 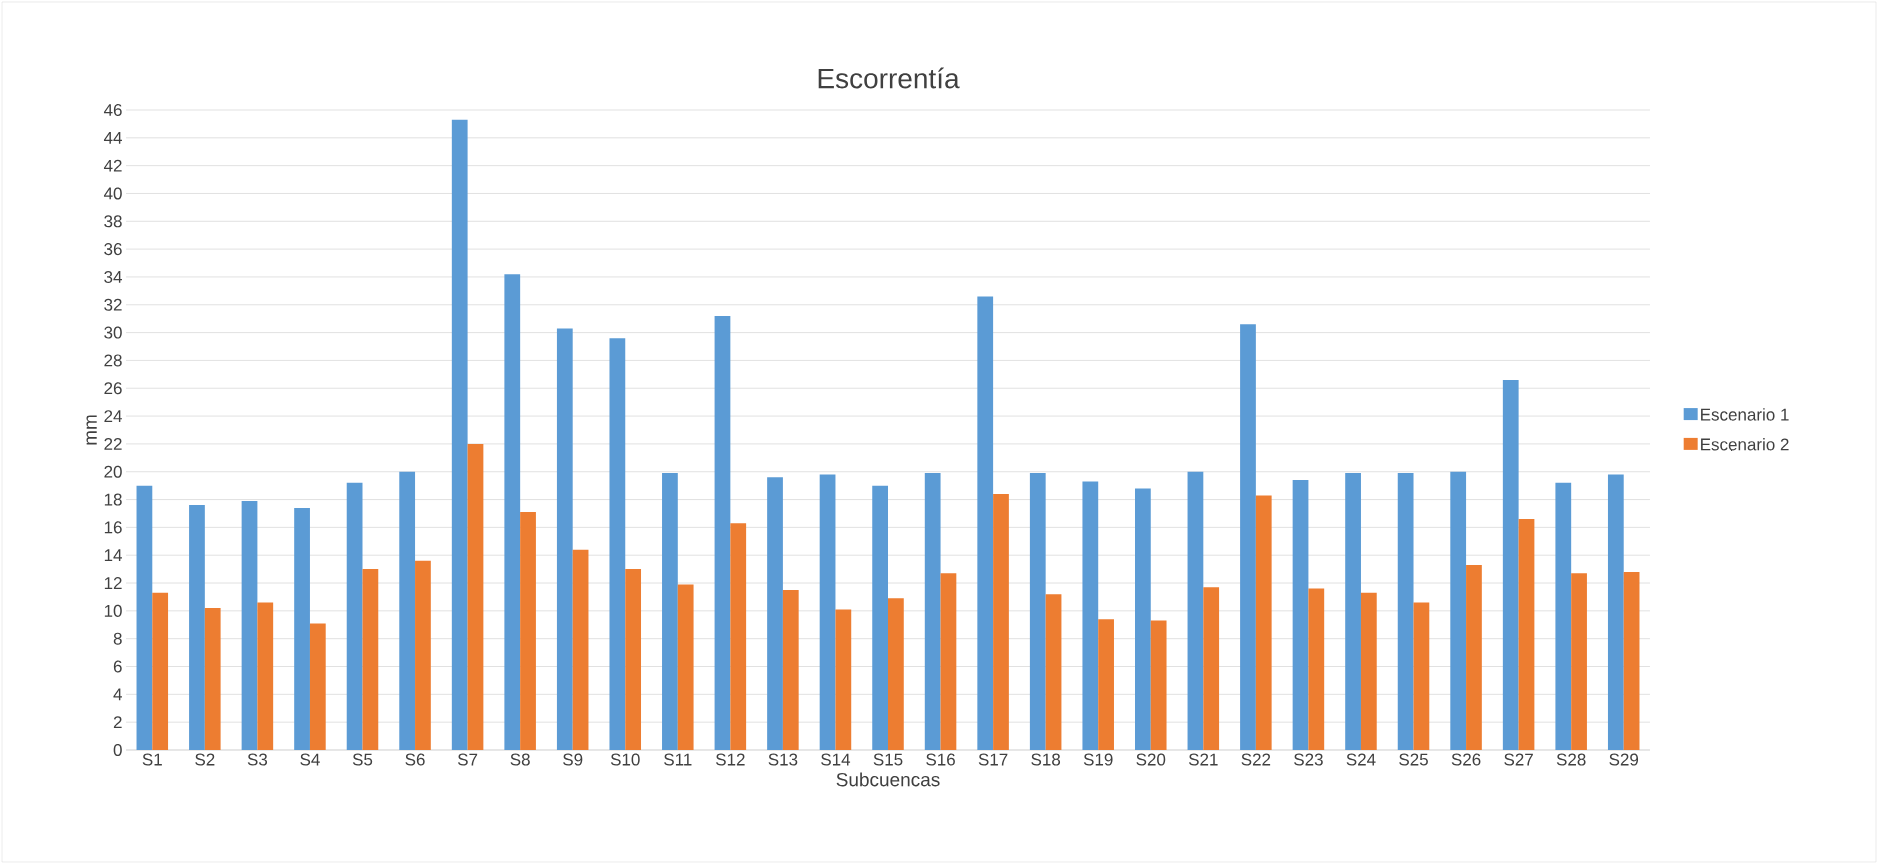 What do you see at coordinates (1745, 414) in the screenshot?
I see `legend-label: Escenario 1` at bounding box center [1745, 414].